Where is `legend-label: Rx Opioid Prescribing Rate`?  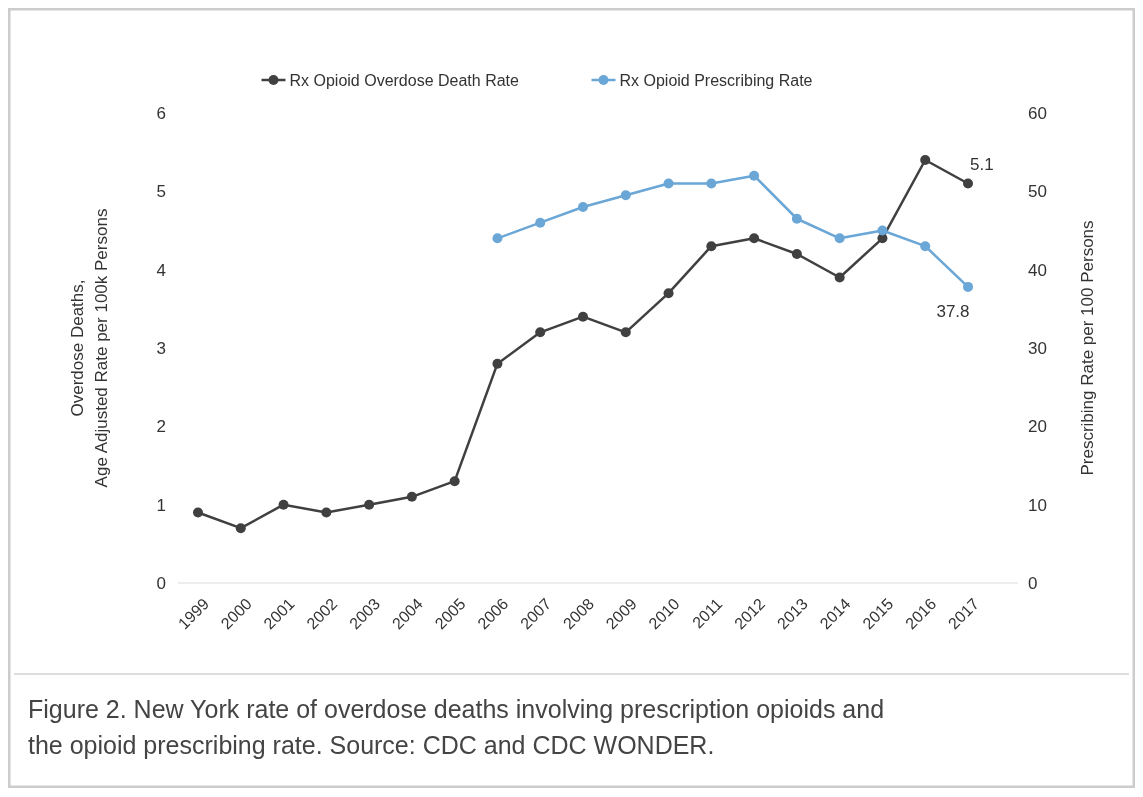
legend-label: Rx Opioid Prescribing Rate is located at coordinates (716, 80).